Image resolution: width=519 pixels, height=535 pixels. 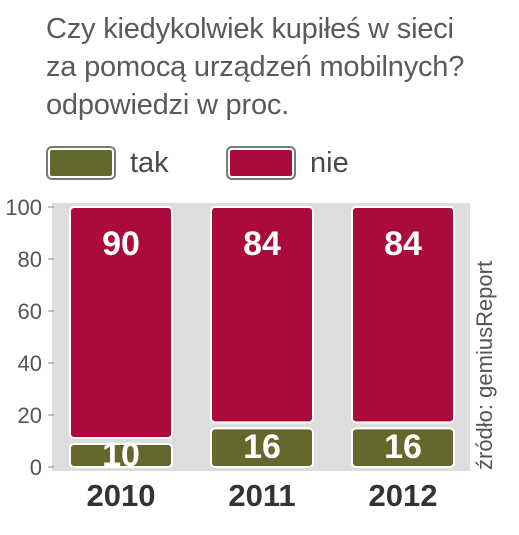 I want to click on legend-item-tak: tak, so click(x=108, y=163).